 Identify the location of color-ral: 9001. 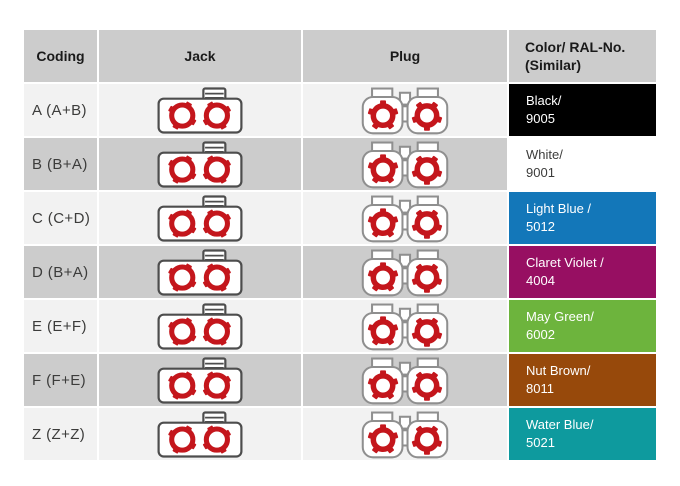
(540, 172).